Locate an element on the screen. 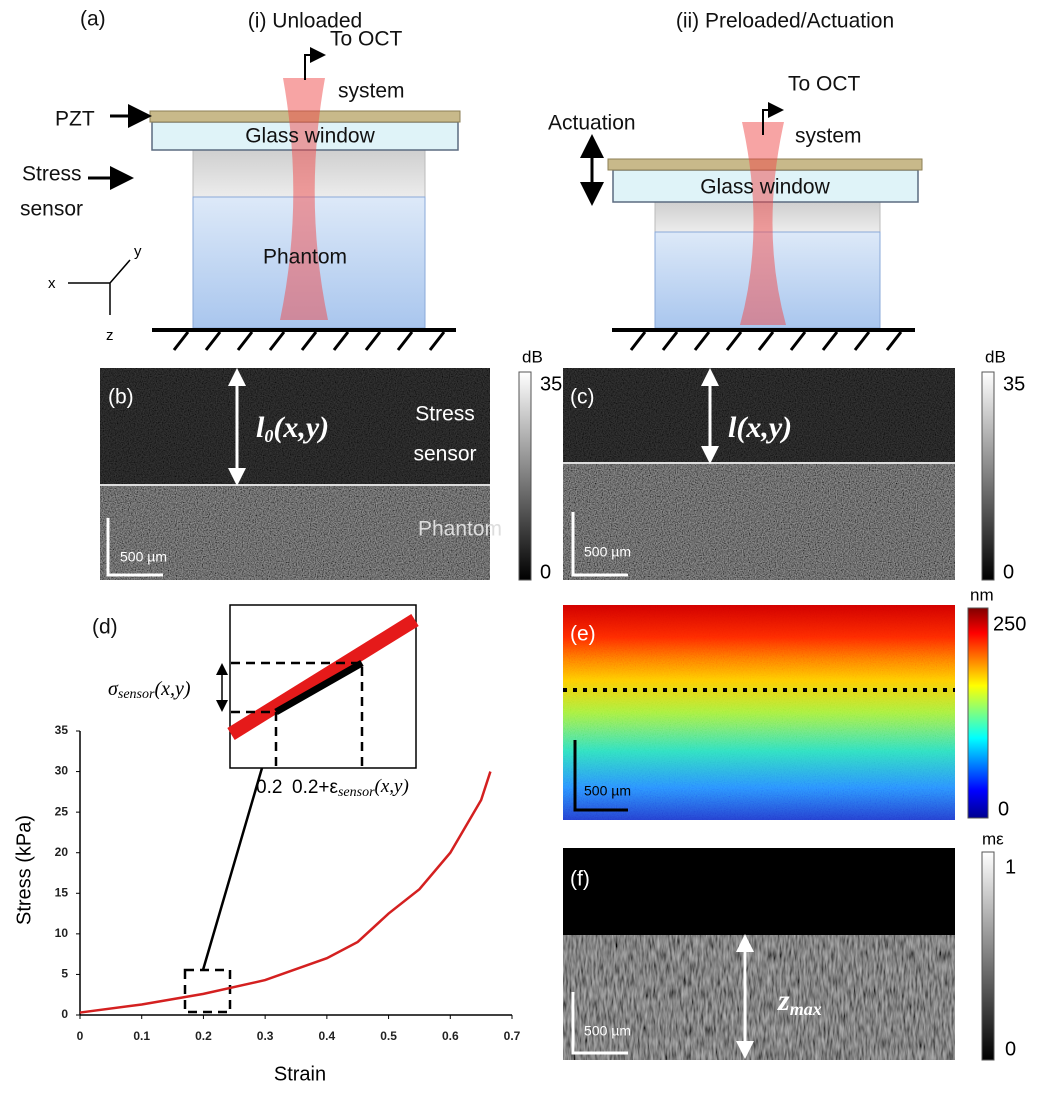  symbol: 0.2+ε is located at coordinates (315, 787).